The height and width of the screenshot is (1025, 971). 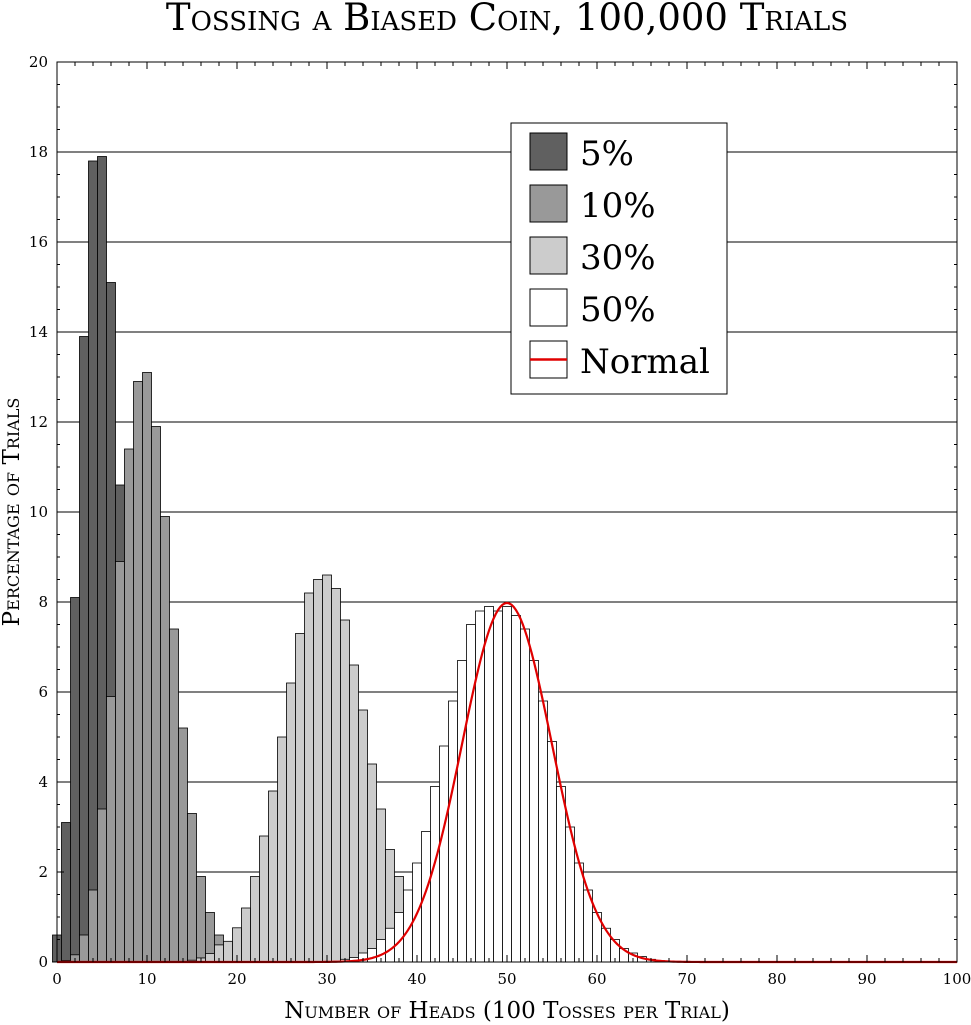 I want to click on x-tick-labels: 0 10 20 30 40 50 60 70 80 90 100, so click(x=511, y=979).